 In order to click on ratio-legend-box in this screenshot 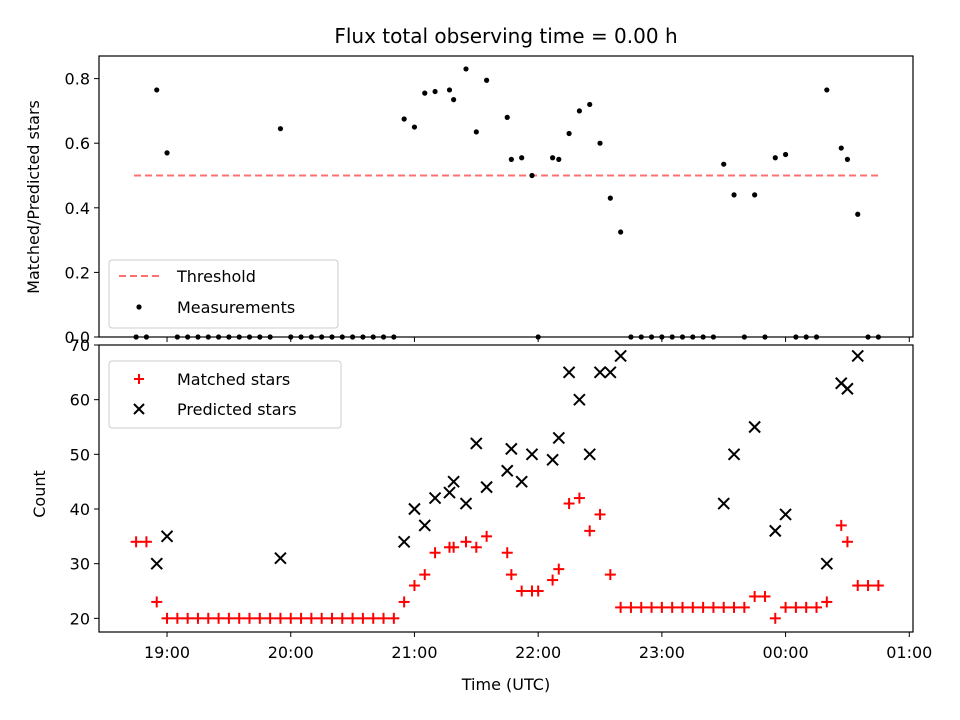, I will do `click(223, 294)`.